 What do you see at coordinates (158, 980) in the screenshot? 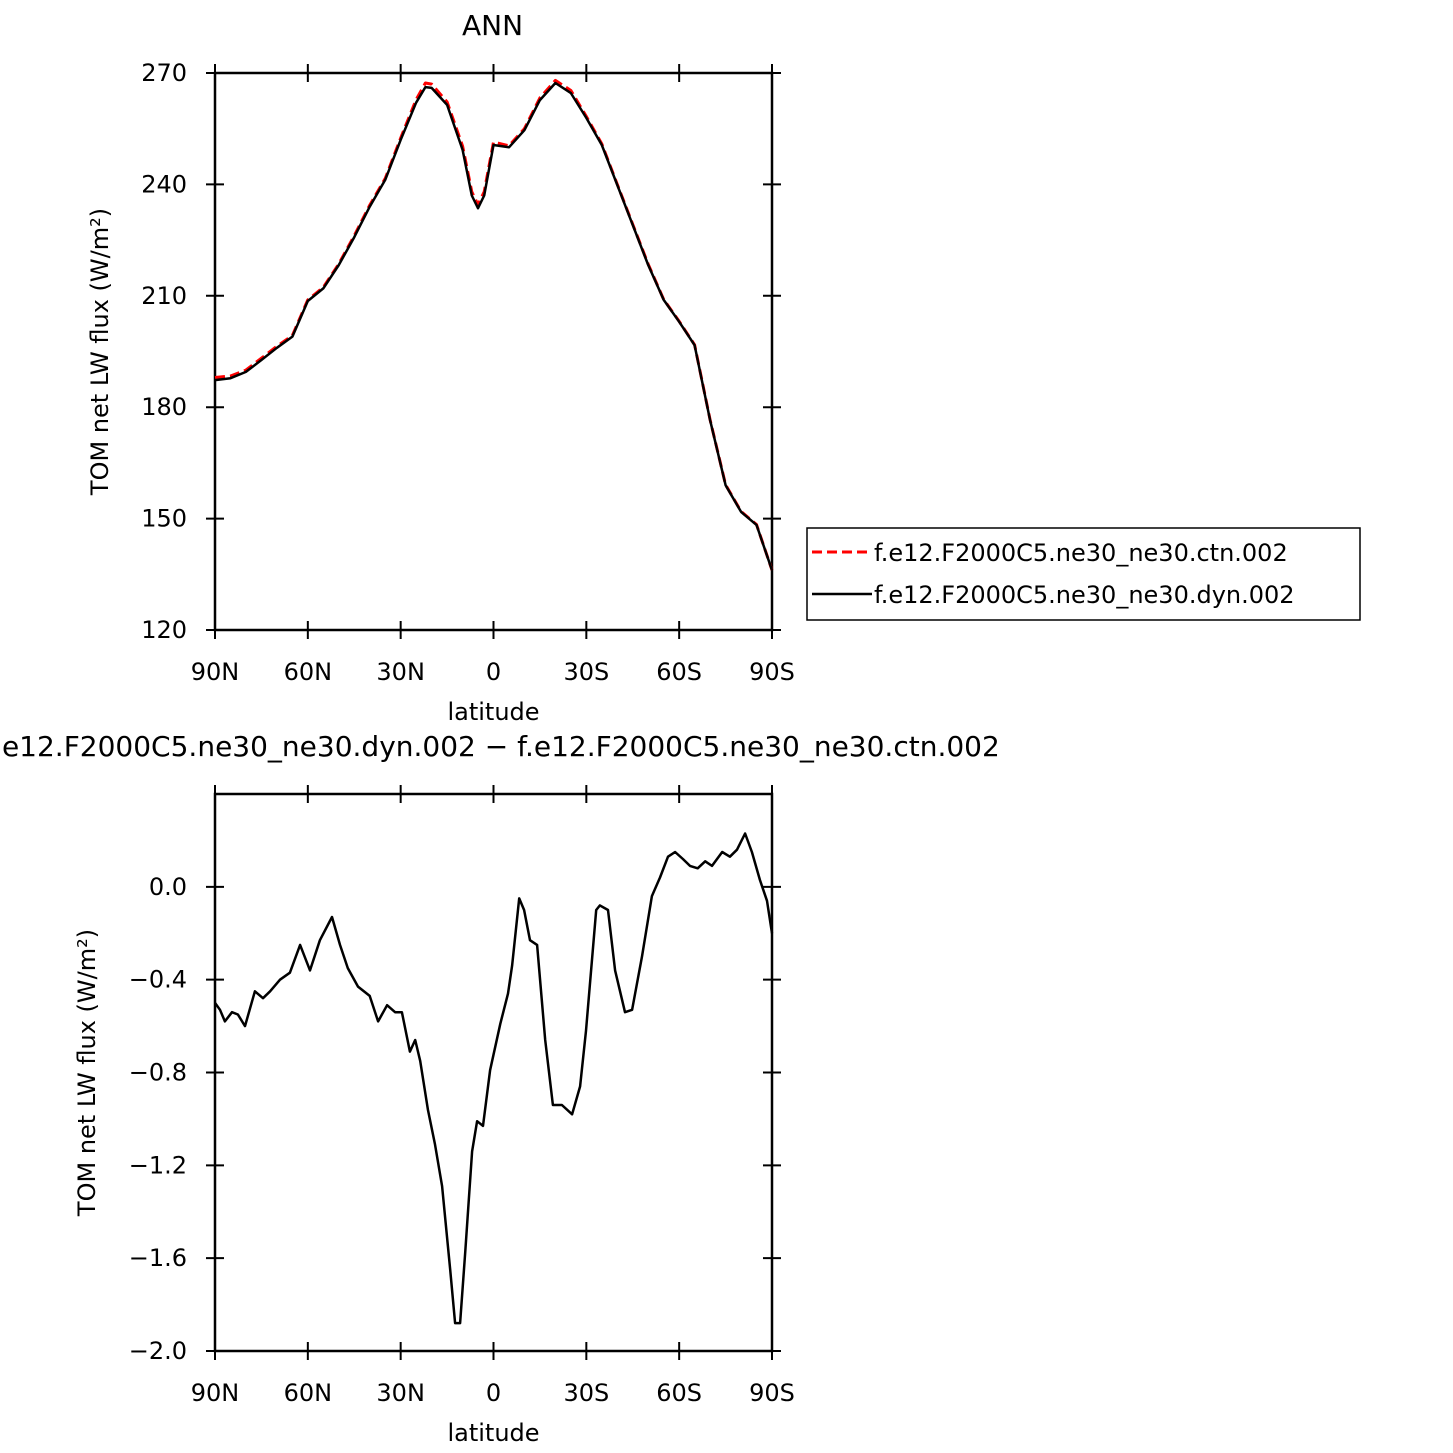
I see `y-tick-label: −0.4` at bounding box center [158, 980].